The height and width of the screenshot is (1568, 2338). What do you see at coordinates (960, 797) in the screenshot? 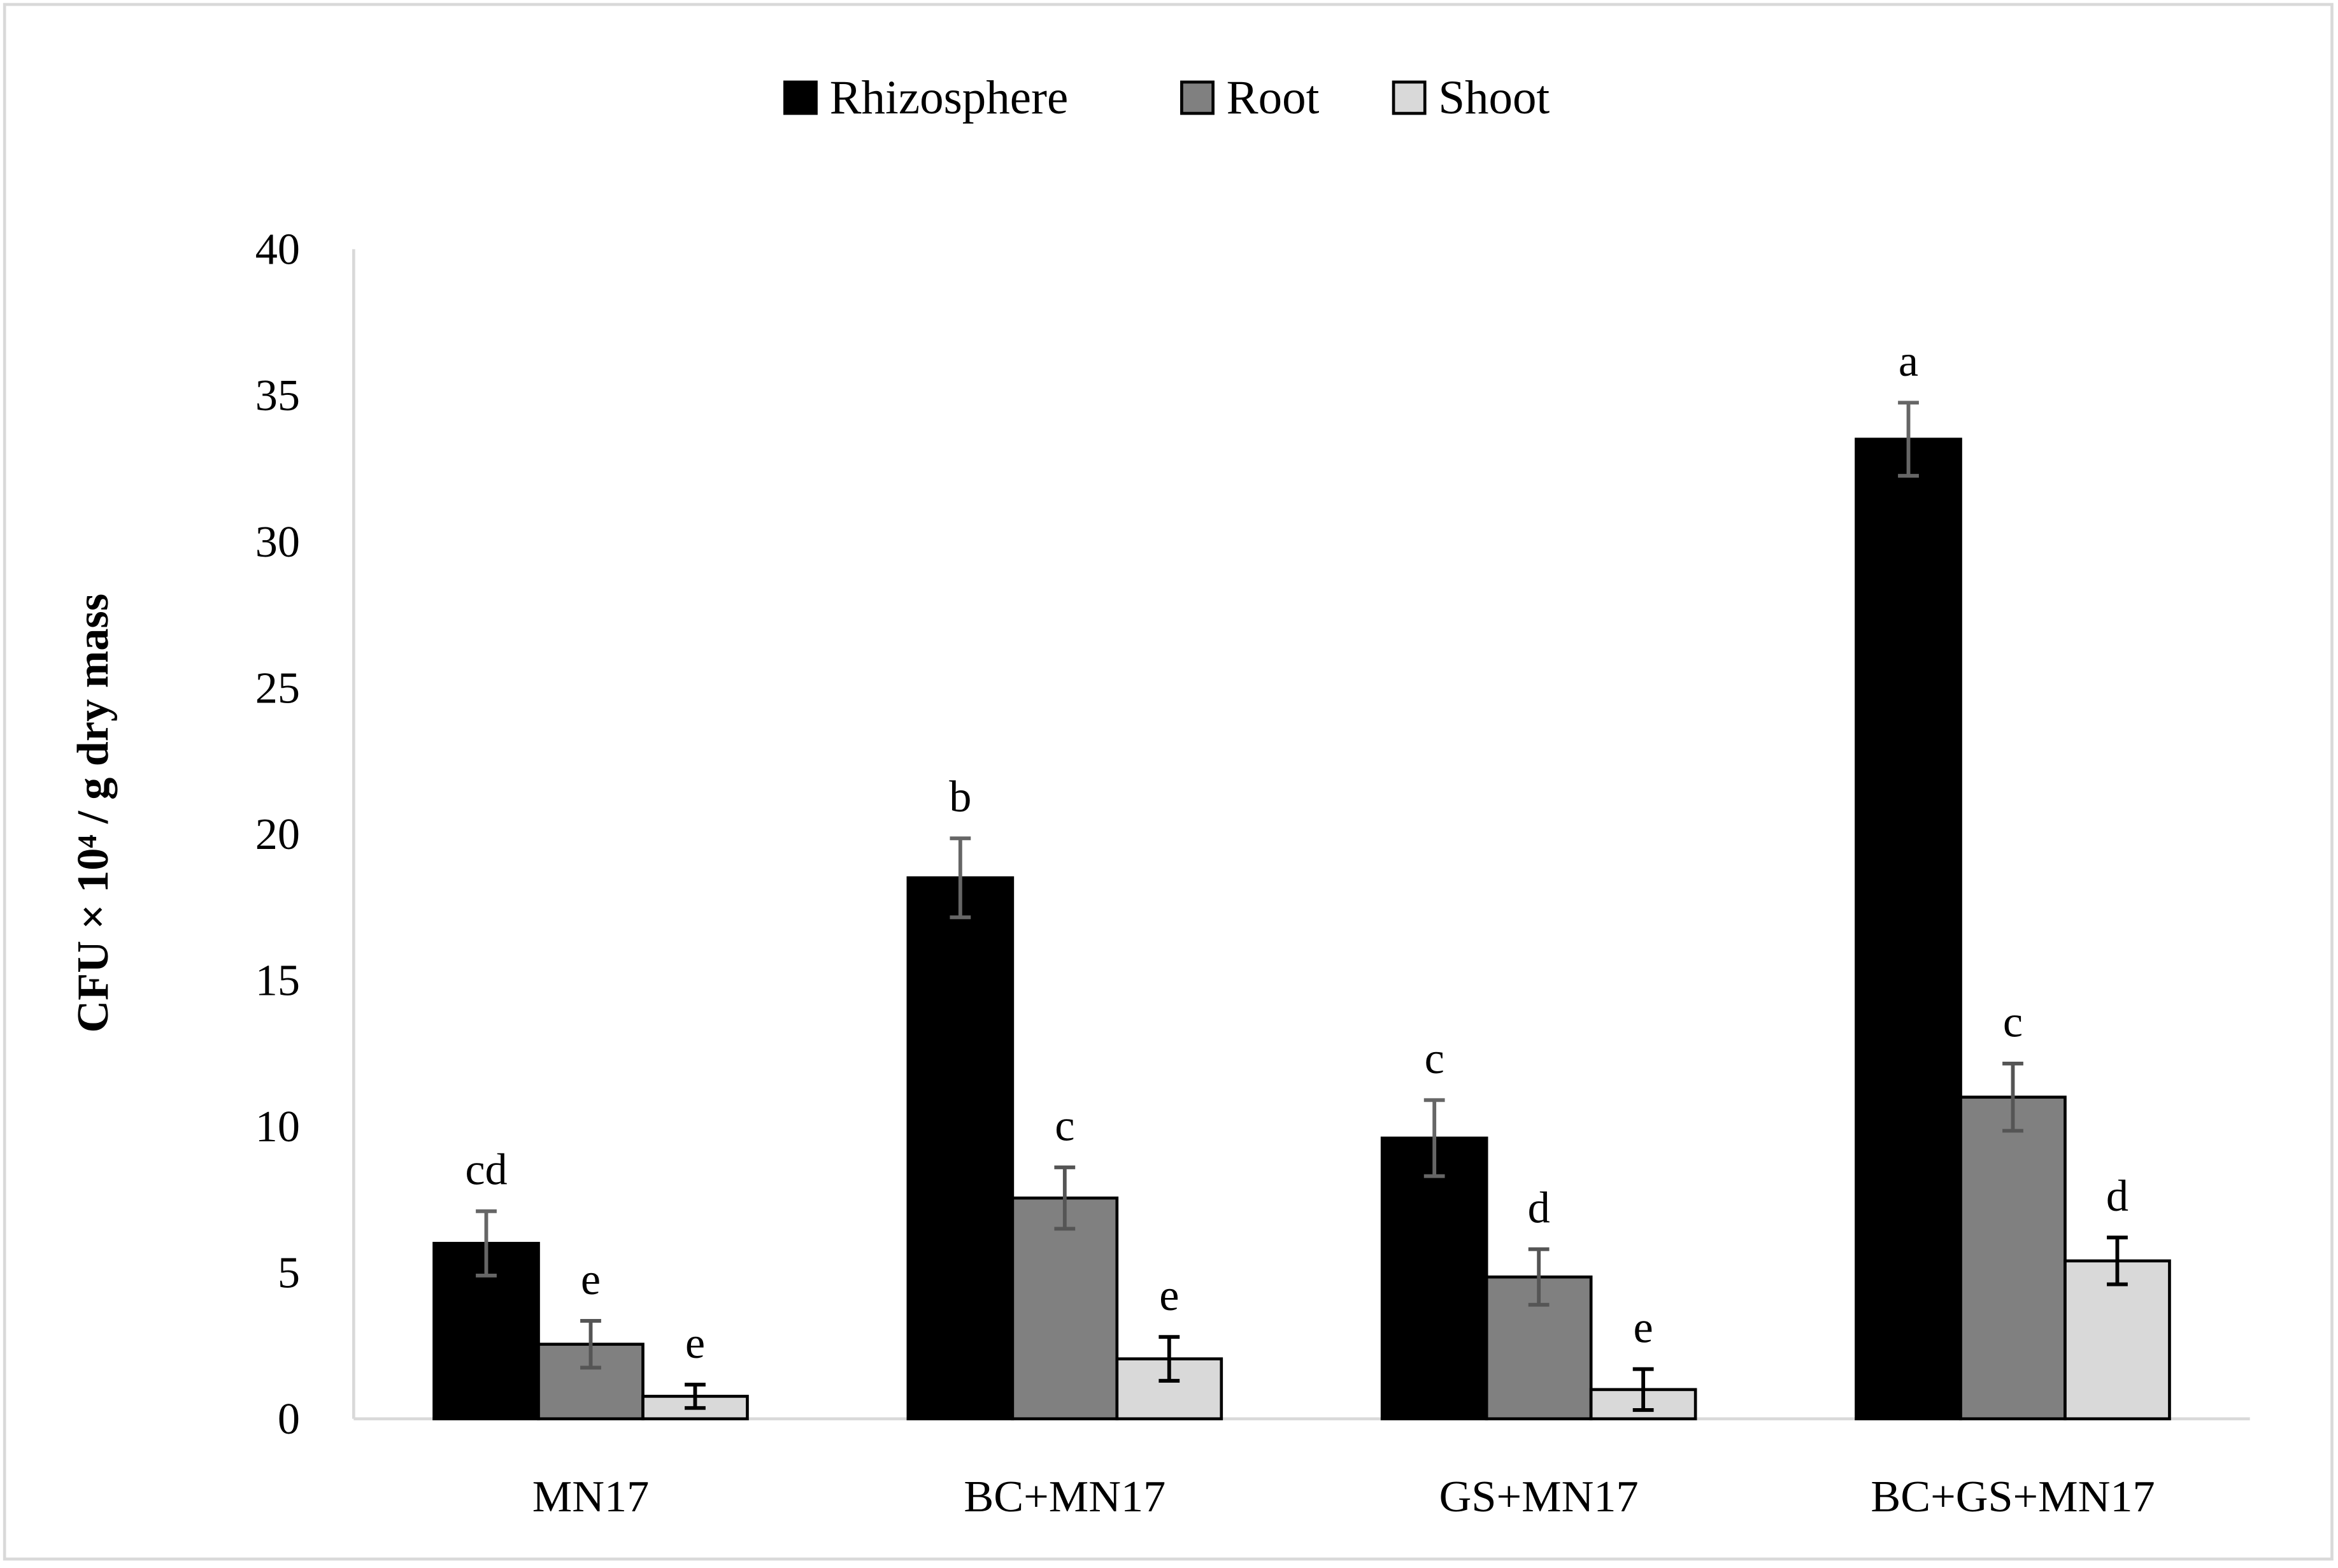
I see `significance-label: b` at bounding box center [960, 797].